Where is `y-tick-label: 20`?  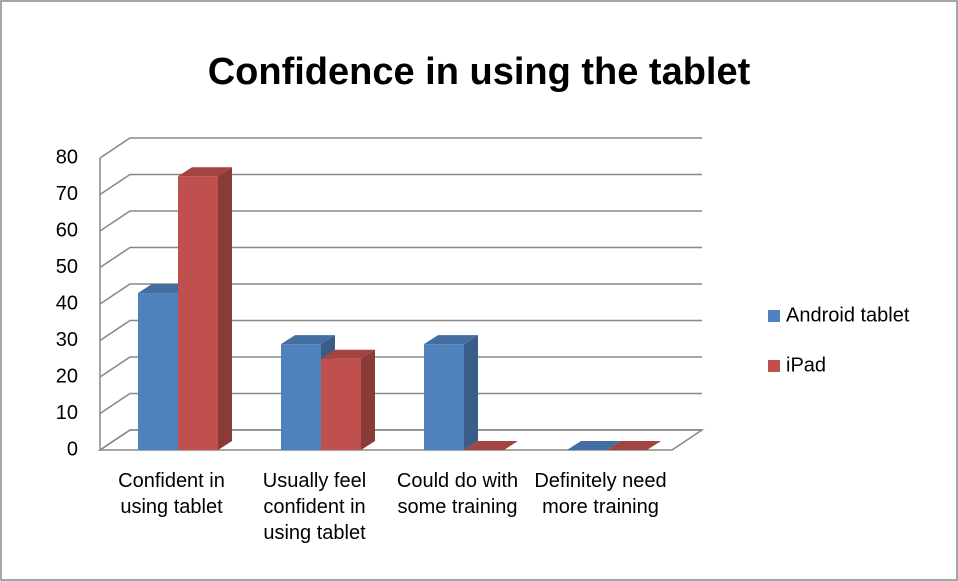
y-tick-label: 20 is located at coordinates (67, 376).